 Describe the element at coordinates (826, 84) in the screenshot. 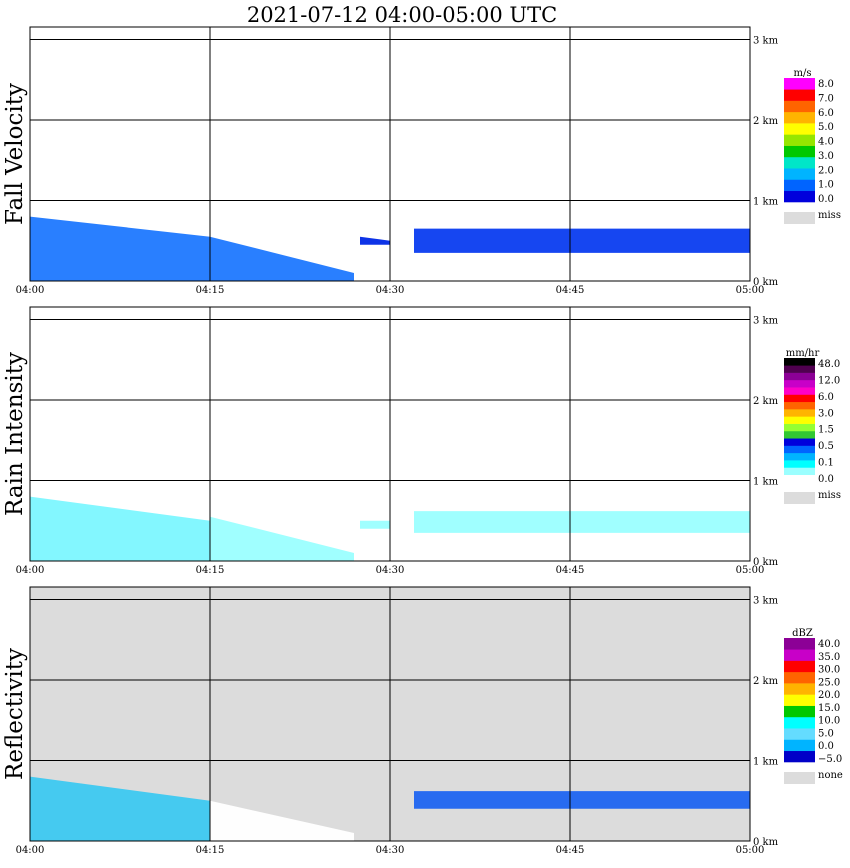

I see `colorbar-tick-label: 8.0` at that location.